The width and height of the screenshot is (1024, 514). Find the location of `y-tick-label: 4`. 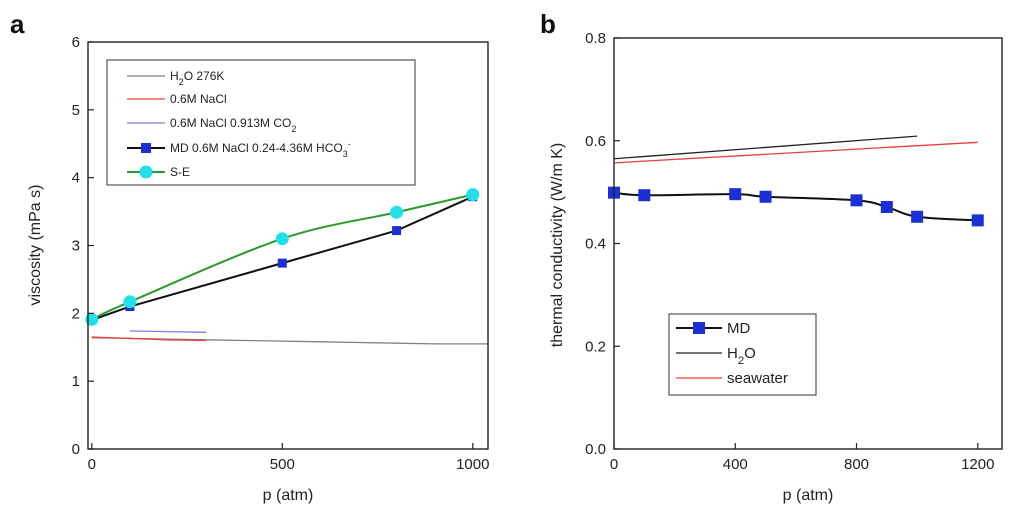

y-tick-label: 4 is located at coordinates (76, 178).